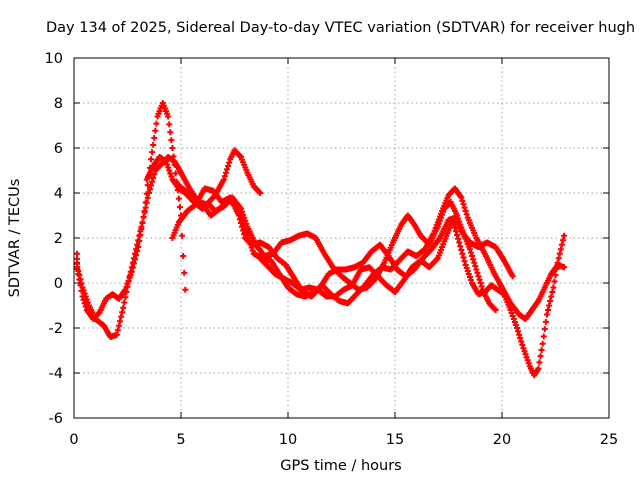  Describe the element at coordinates (343, 440) in the screenshot. I see `x-tick-labels: 0 5 10 15 20 25` at that location.